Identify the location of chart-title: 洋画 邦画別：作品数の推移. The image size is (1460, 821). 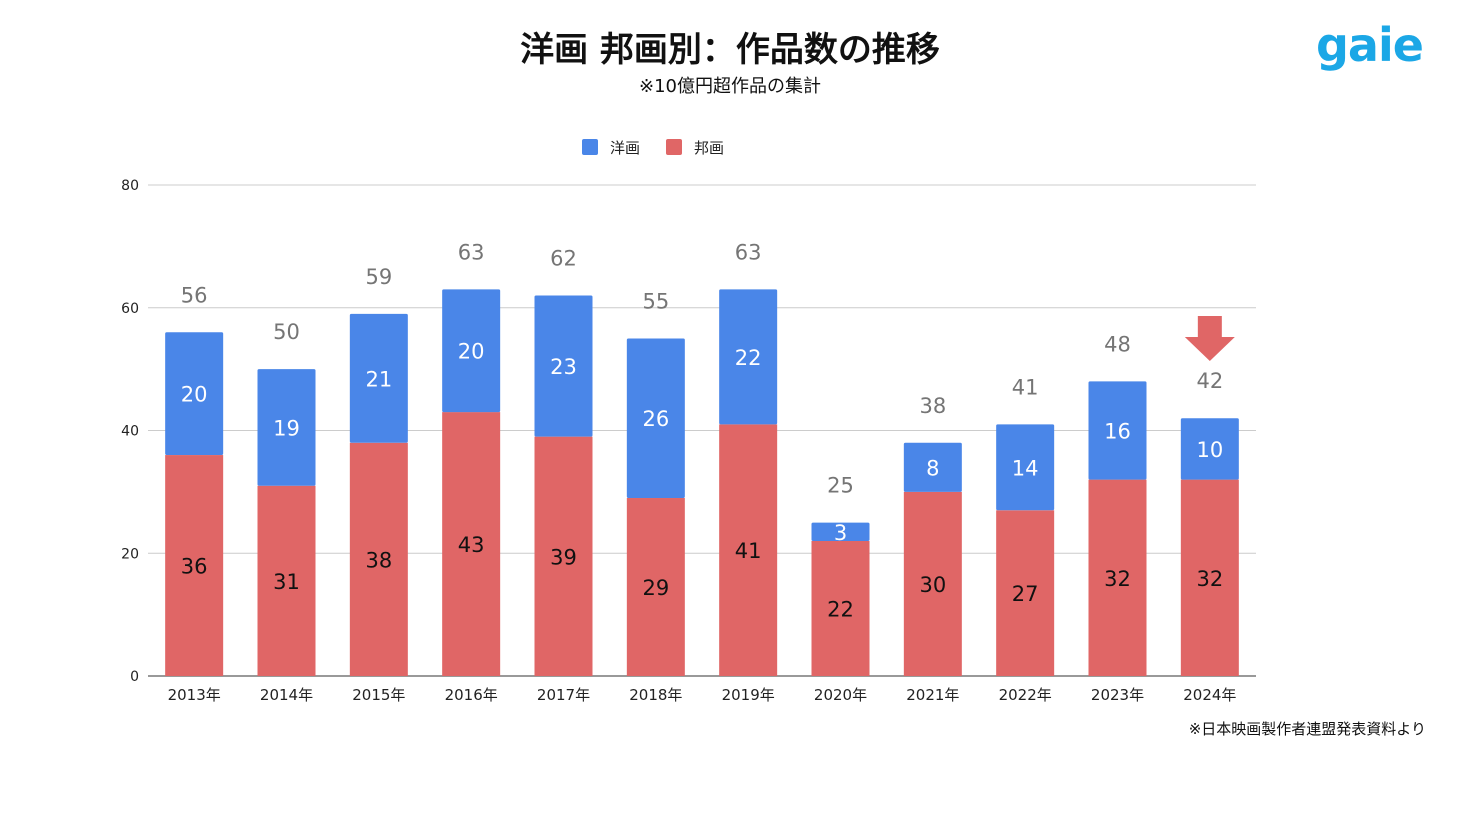
(730, 50).